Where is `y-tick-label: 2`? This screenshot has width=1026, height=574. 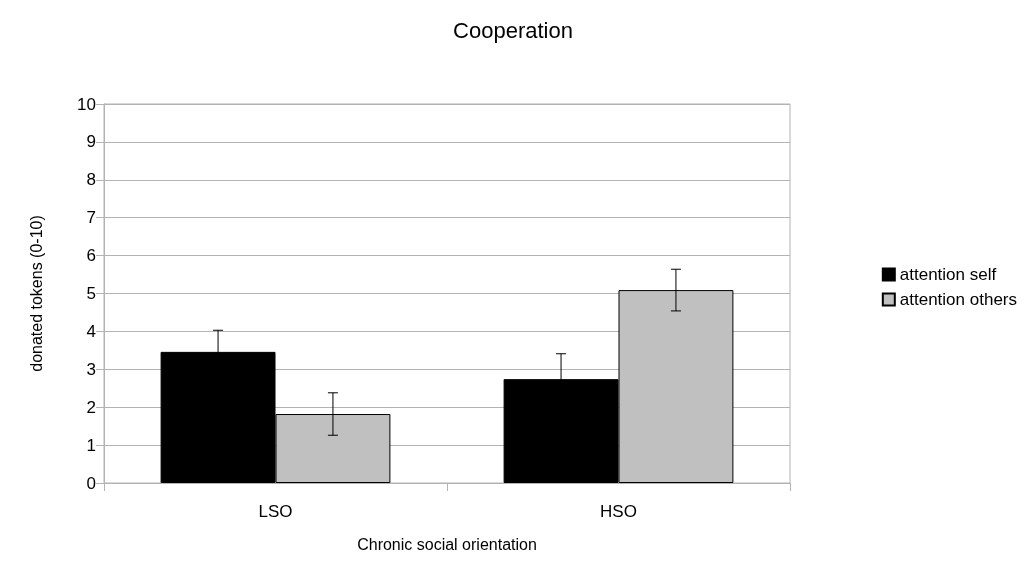
y-tick-label: 2 is located at coordinates (91, 407).